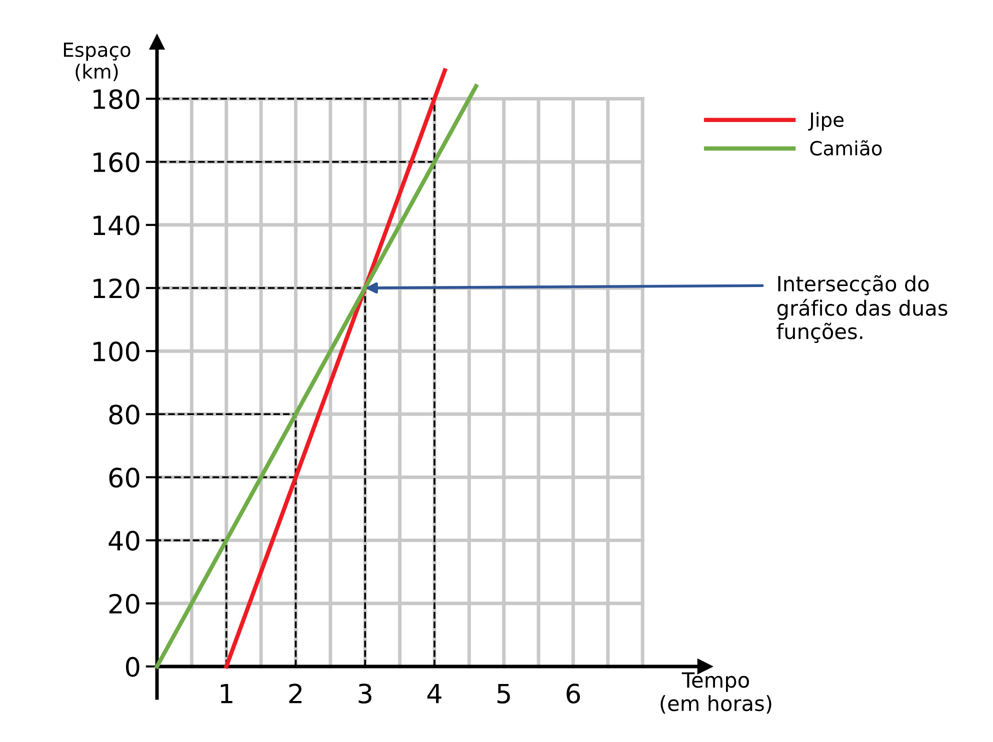 The width and height of the screenshot is (993, 742). What do you see at coordinates (117, 352) in the screenshot?
I see `y-tick-label: 100` at bounding box center [117, 352].